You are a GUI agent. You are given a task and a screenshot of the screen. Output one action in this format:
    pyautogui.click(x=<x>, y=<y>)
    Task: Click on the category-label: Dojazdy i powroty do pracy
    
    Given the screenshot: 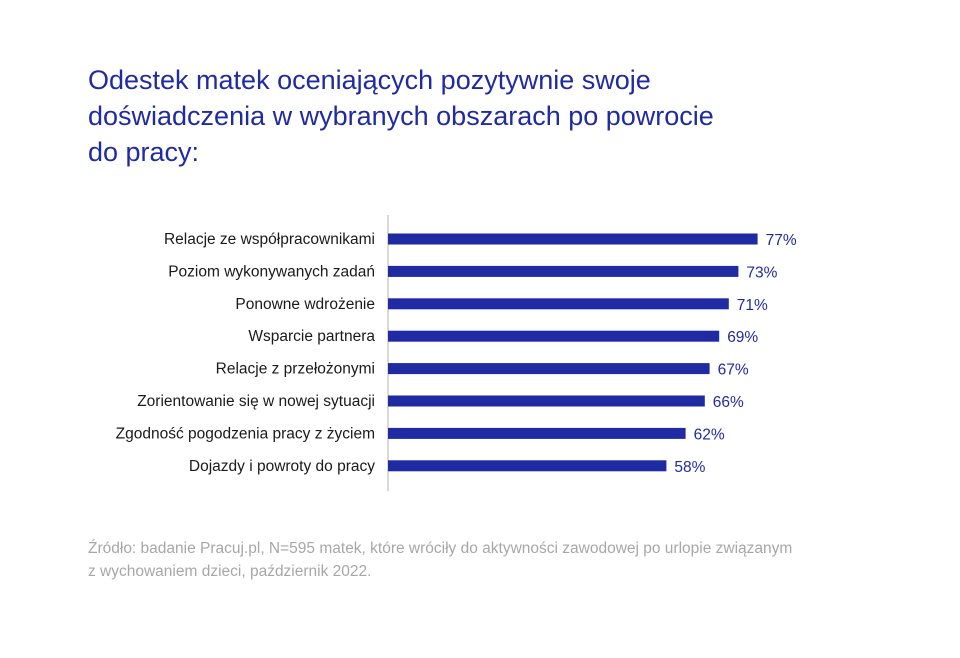 What is the action you would take?
    pyautogui.click(x=282, y=466)
    